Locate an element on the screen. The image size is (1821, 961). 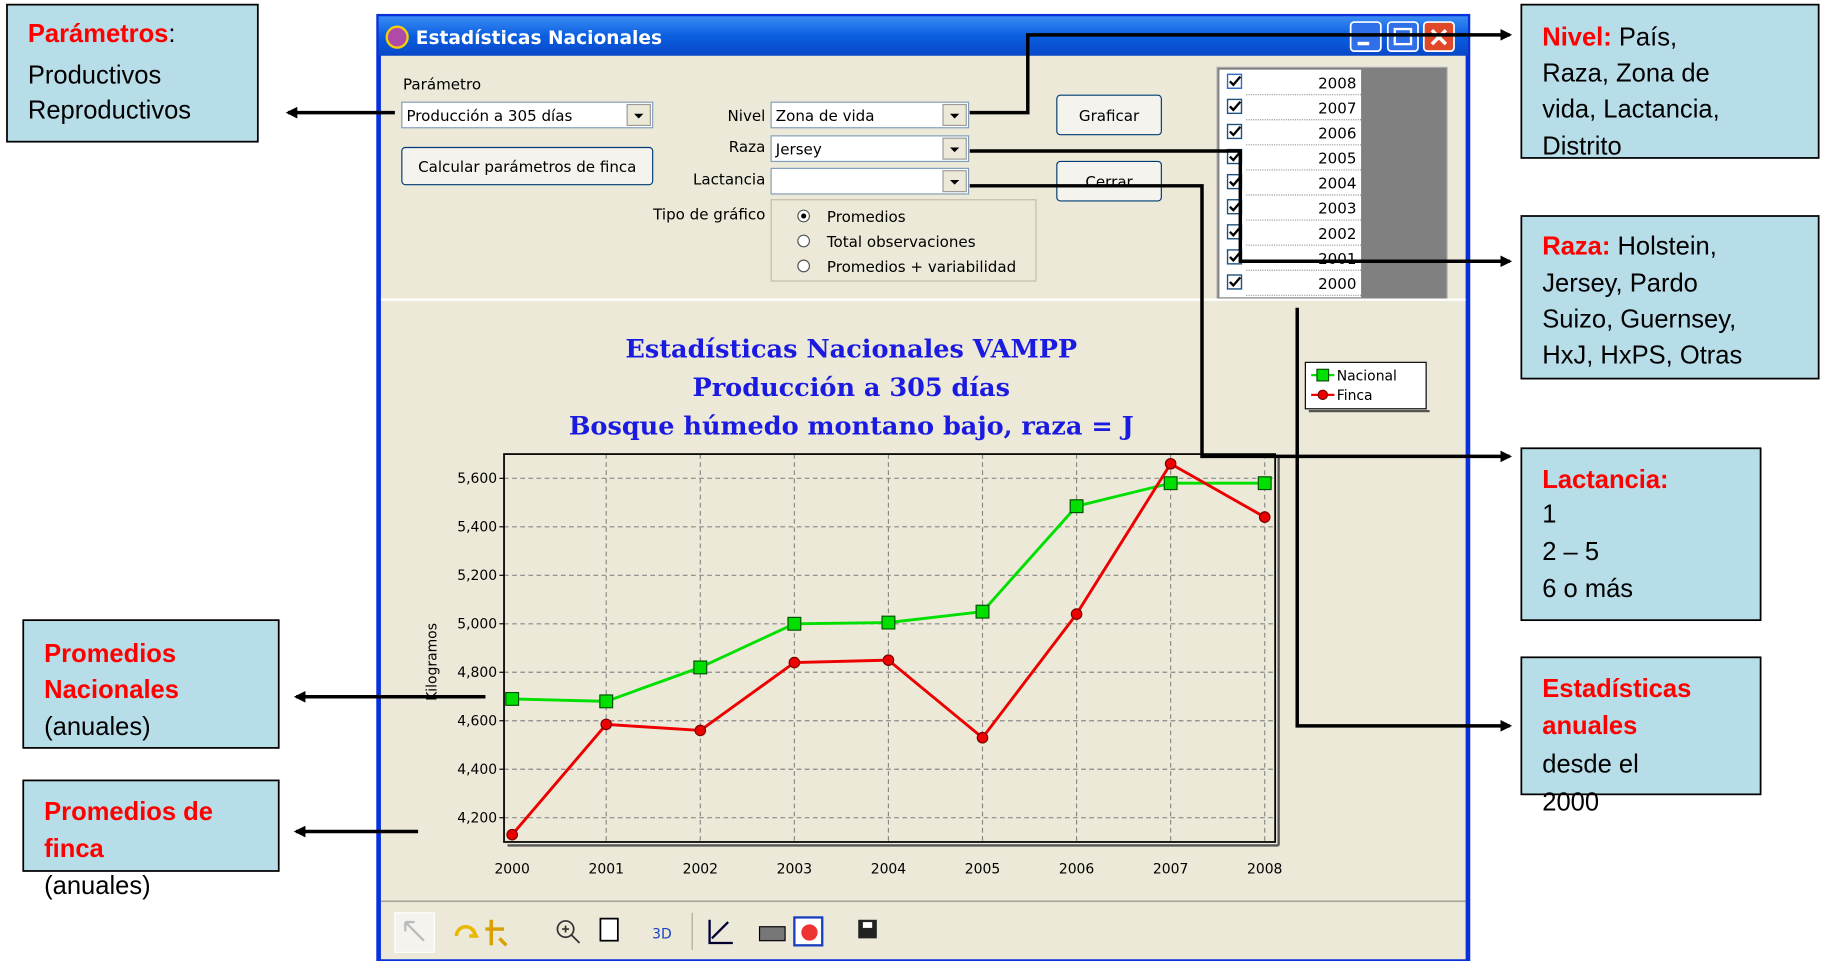
annotation-line: Parámetros: is located at coordinates (102, 34).